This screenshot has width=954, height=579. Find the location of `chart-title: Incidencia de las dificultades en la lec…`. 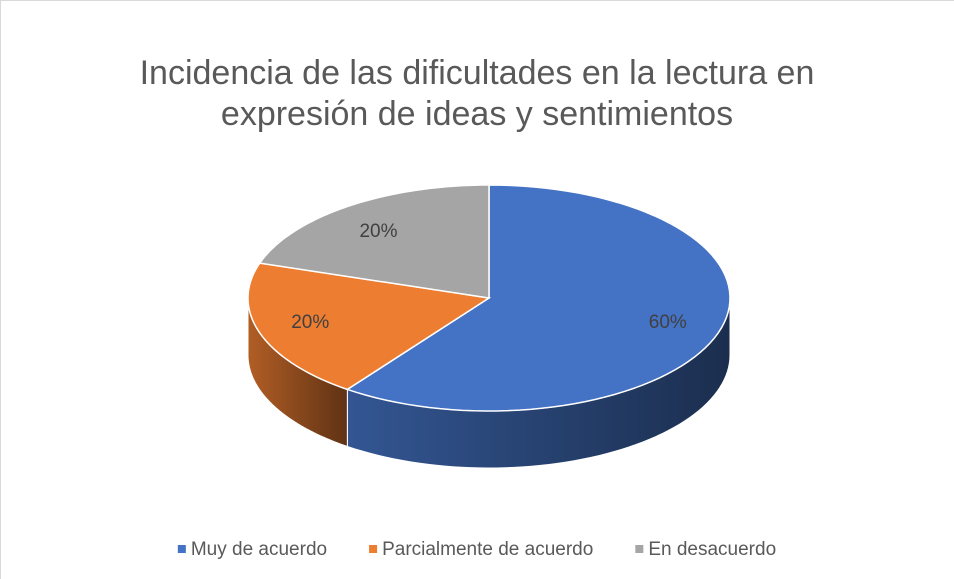

chart-title: Incidencia de las dificultades en la lec… is located at coordinates (477, 93).